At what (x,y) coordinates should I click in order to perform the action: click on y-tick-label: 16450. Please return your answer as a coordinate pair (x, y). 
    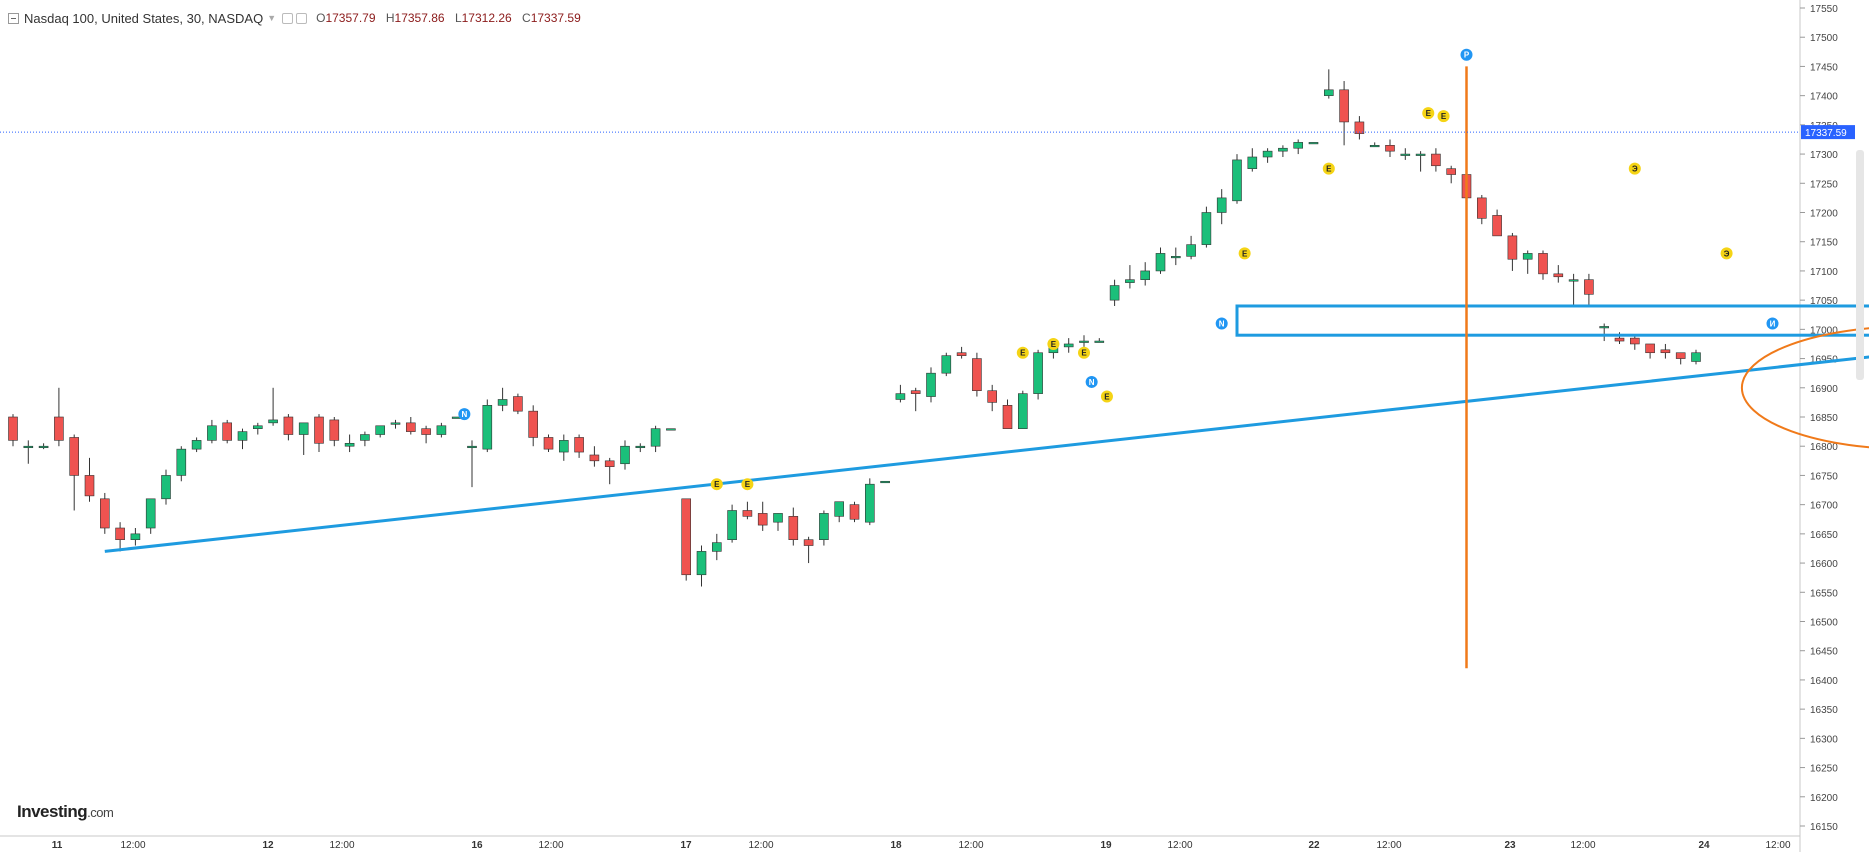
    Looking at the image, I should click on (1824, 652).